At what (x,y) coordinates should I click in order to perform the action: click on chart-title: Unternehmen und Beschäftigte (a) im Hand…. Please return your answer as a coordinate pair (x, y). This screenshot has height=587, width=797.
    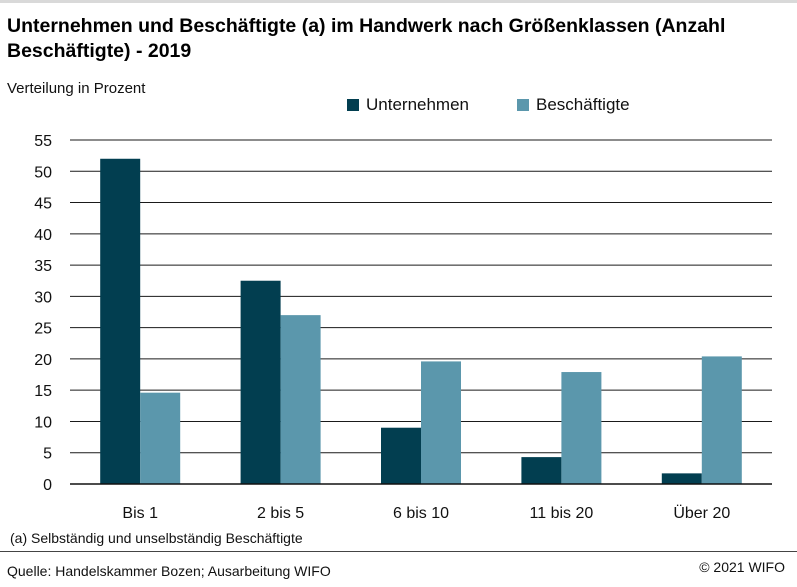
    Looking at the image, I should click on (366, 38).